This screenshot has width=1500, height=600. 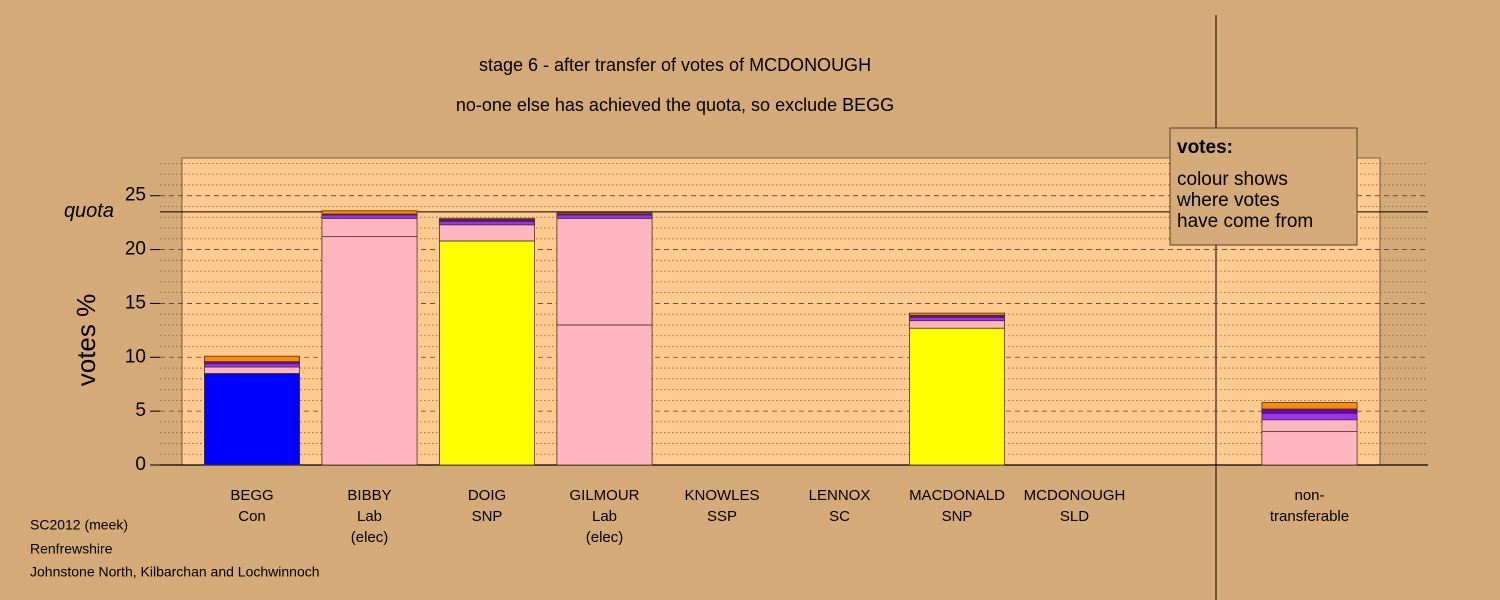 What do you see at coordinates (721, 495) in the screenshot?
I see `x-tick-label: KNOWLES` at bounding box center [721, 495].